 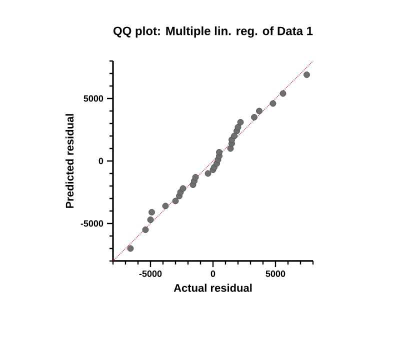 What do you see at coordinates (213, 32) in the screenshot?
I see `chart-title: QQ plot: Multiple lin. reg. of Data 1` at bounding box center [213, 32].